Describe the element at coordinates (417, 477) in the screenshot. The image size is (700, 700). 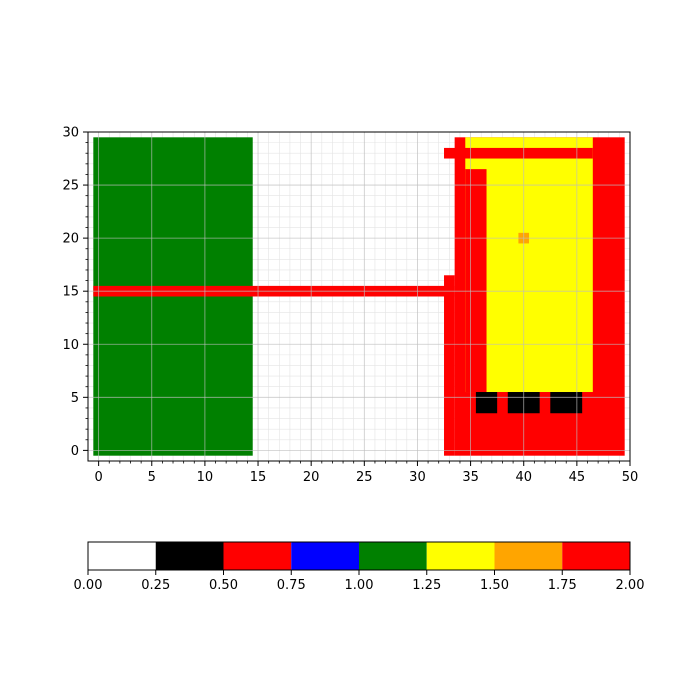
I see `x-tick-label: 30` at that location.